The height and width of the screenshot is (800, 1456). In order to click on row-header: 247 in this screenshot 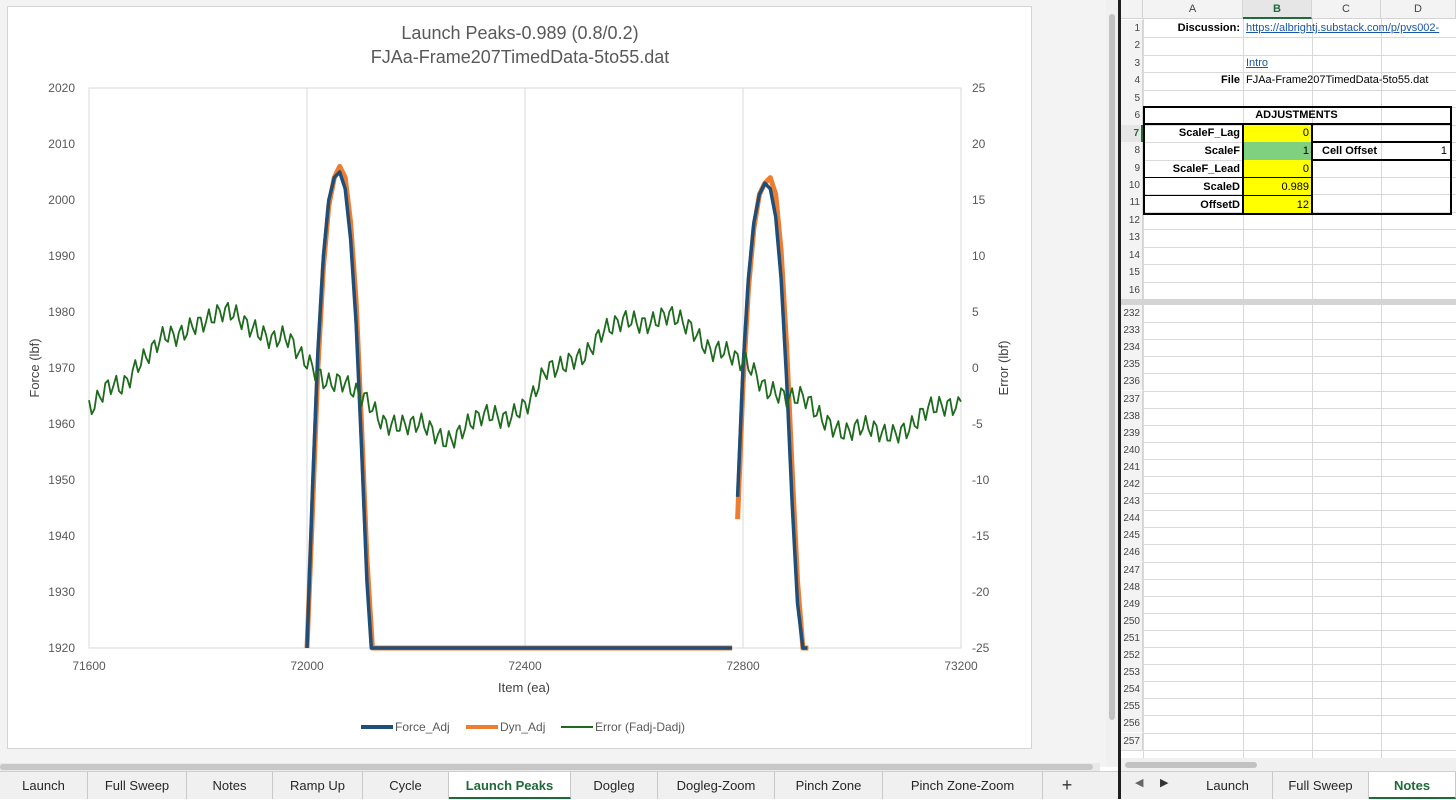, I will do `click(1132, 570)`.